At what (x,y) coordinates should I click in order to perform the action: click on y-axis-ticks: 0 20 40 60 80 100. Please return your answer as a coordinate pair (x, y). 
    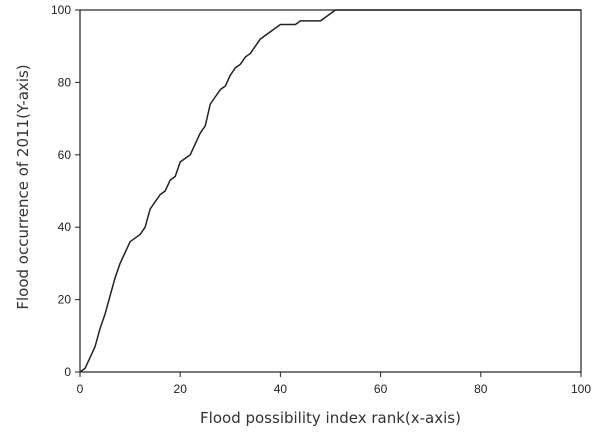
    Looking at the image, I should click on (65, 191).